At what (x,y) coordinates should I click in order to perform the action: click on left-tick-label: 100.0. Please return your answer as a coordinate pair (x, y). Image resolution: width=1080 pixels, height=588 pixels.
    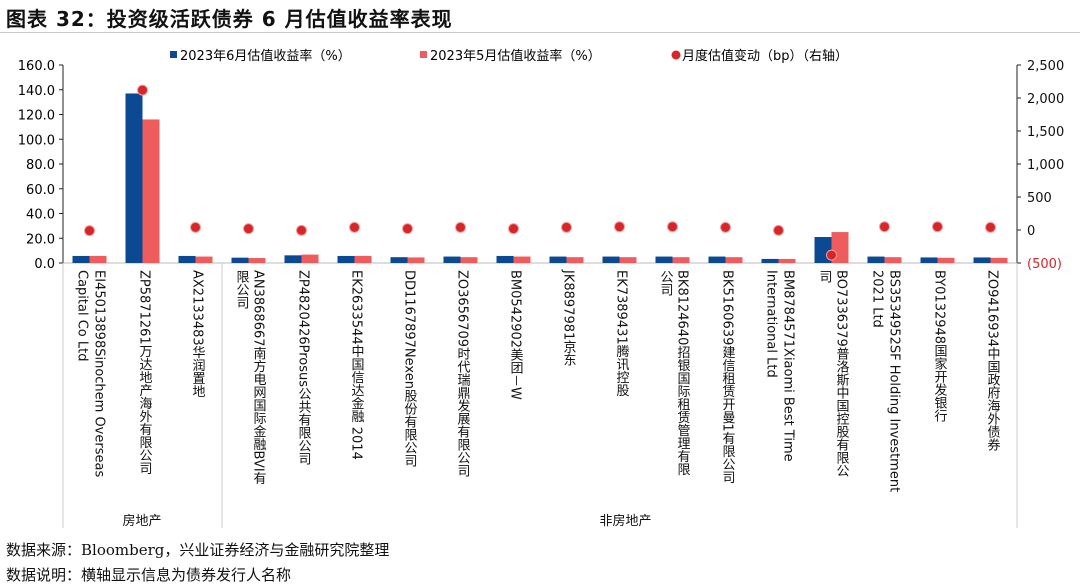
    Looking at the image, I should click on (36, 140).